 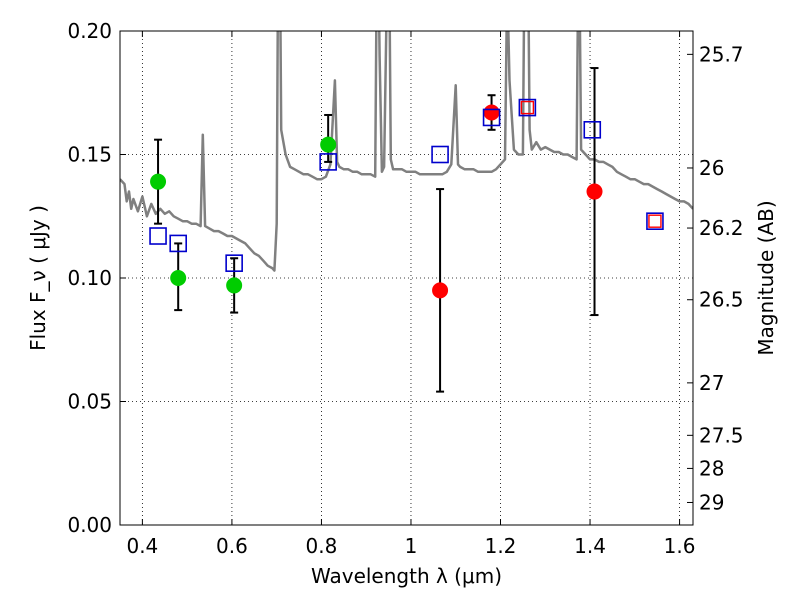 What do you see at coordinates (680, 546) in the screenshot?
I see `x-tick-label: 1.6` at bounding box center [680, 546].